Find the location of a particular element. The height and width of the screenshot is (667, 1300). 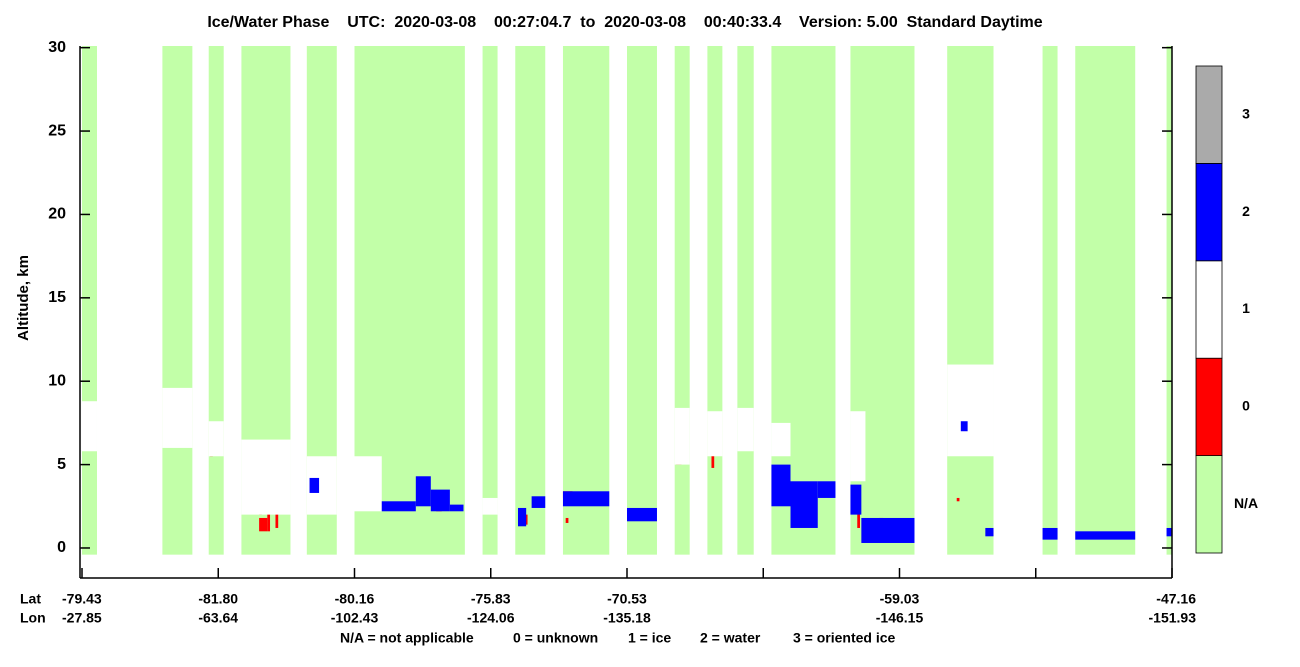

y-tick-label: 10 is located at coordinates (57, 380).